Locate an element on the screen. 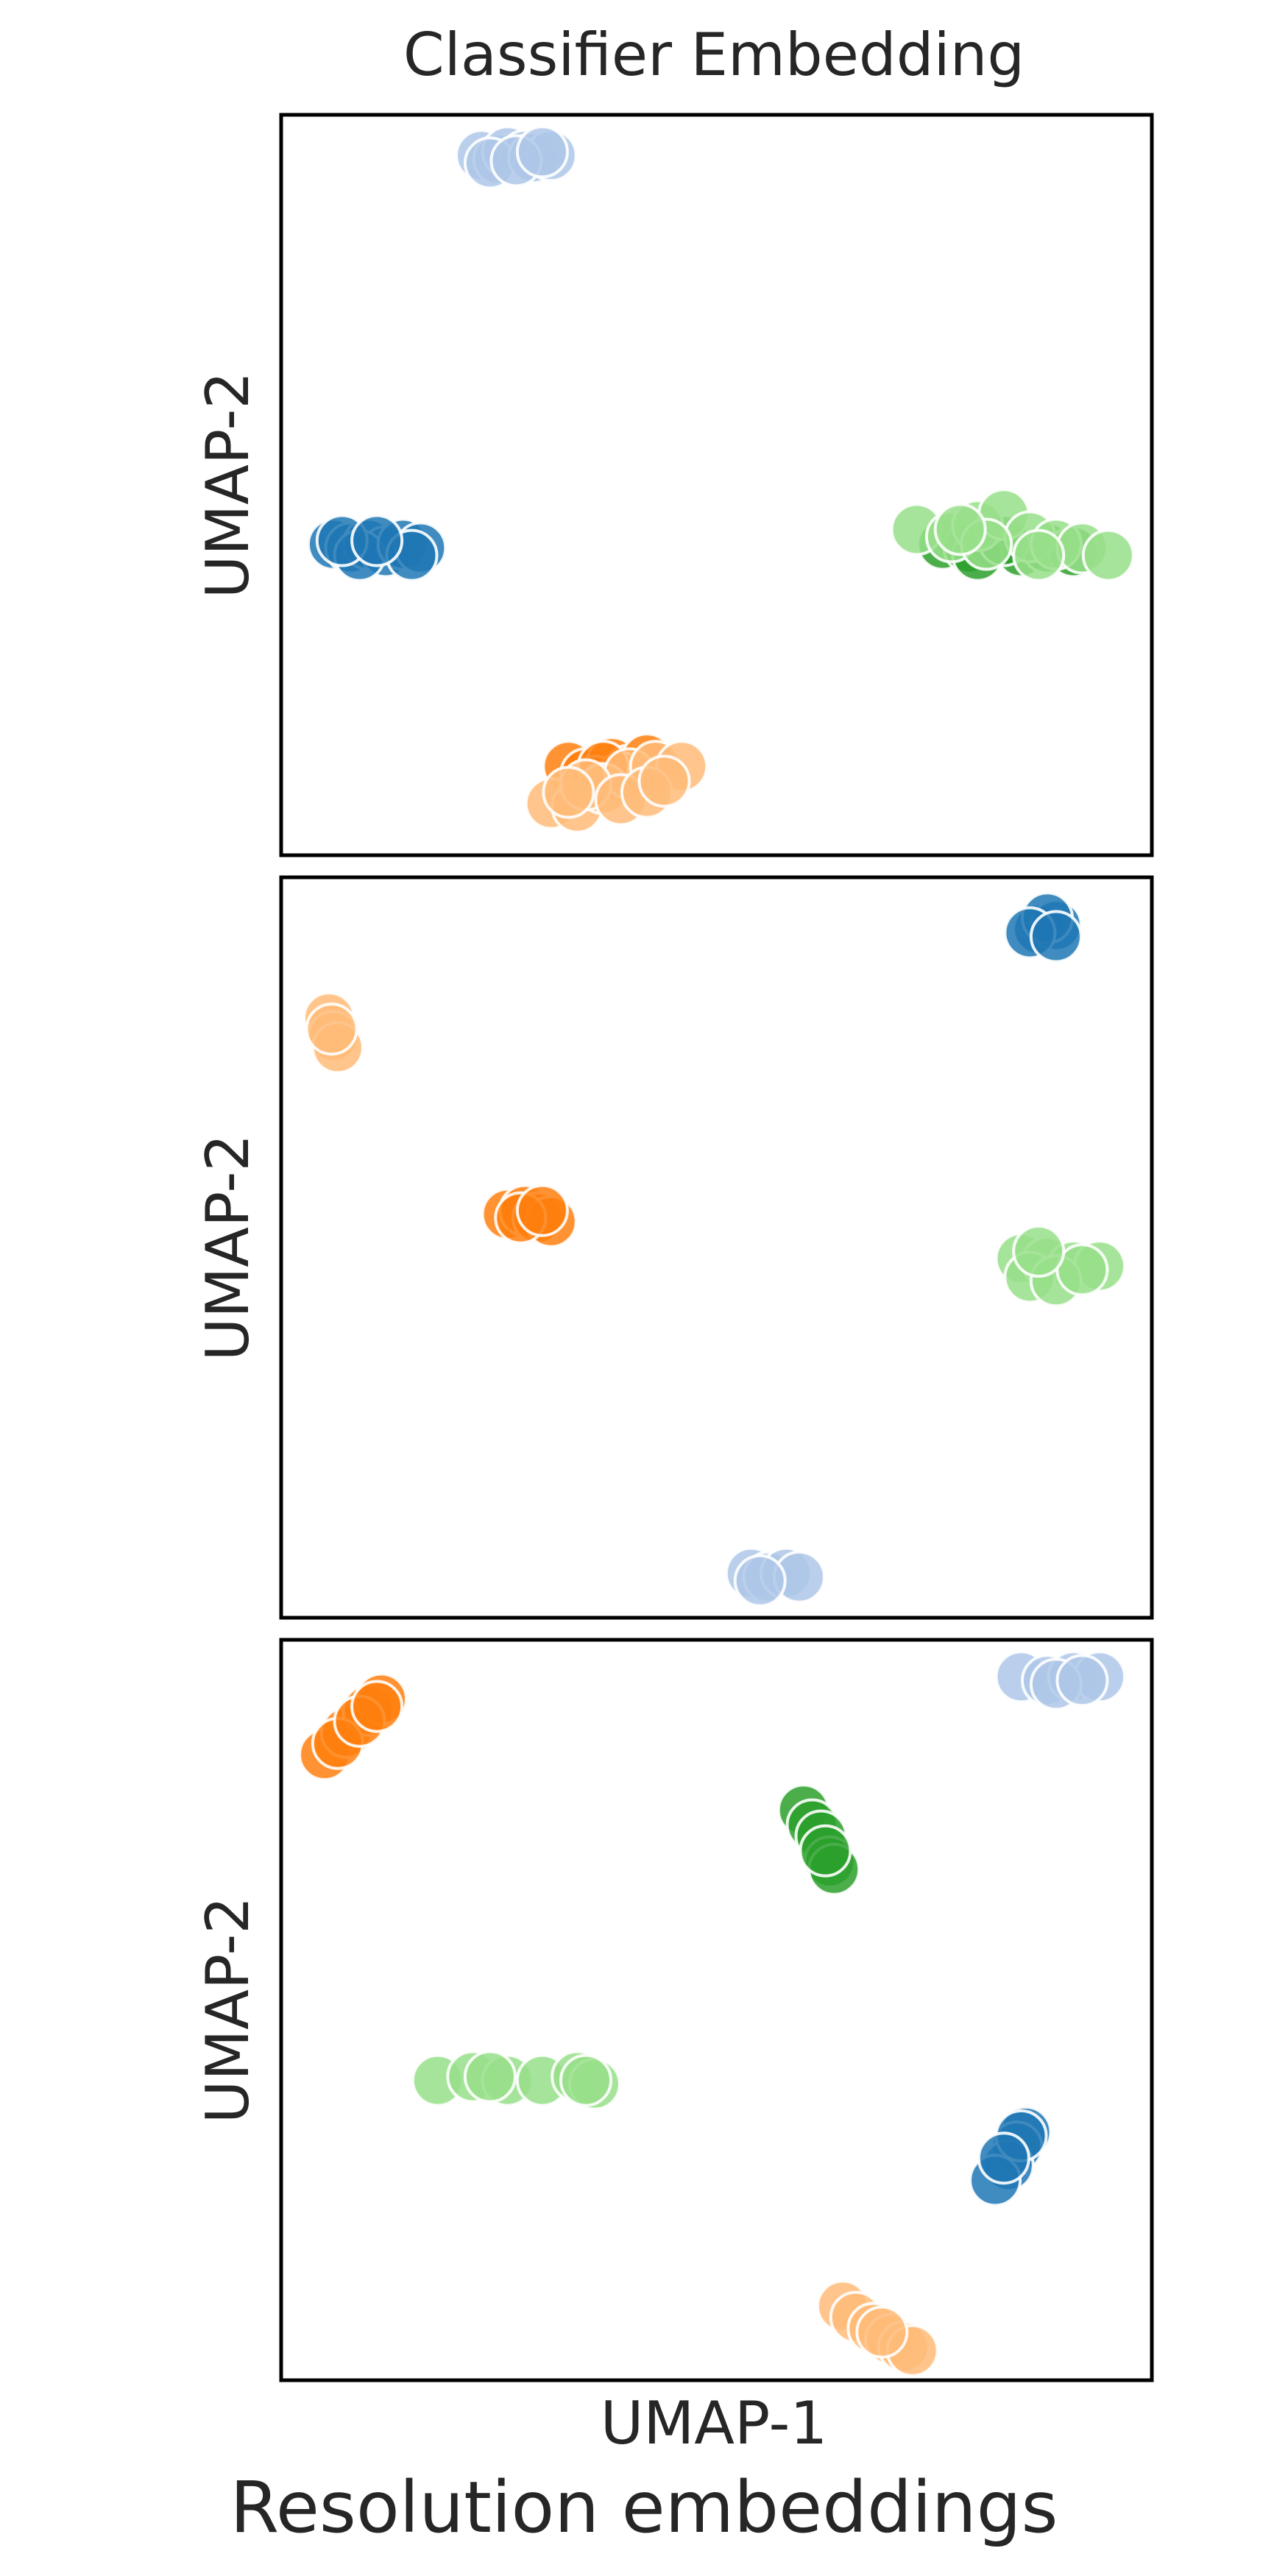 The image size is (1288, 2576). figure-footer: Resolution embeddings is located at coordinates (644, 2507).